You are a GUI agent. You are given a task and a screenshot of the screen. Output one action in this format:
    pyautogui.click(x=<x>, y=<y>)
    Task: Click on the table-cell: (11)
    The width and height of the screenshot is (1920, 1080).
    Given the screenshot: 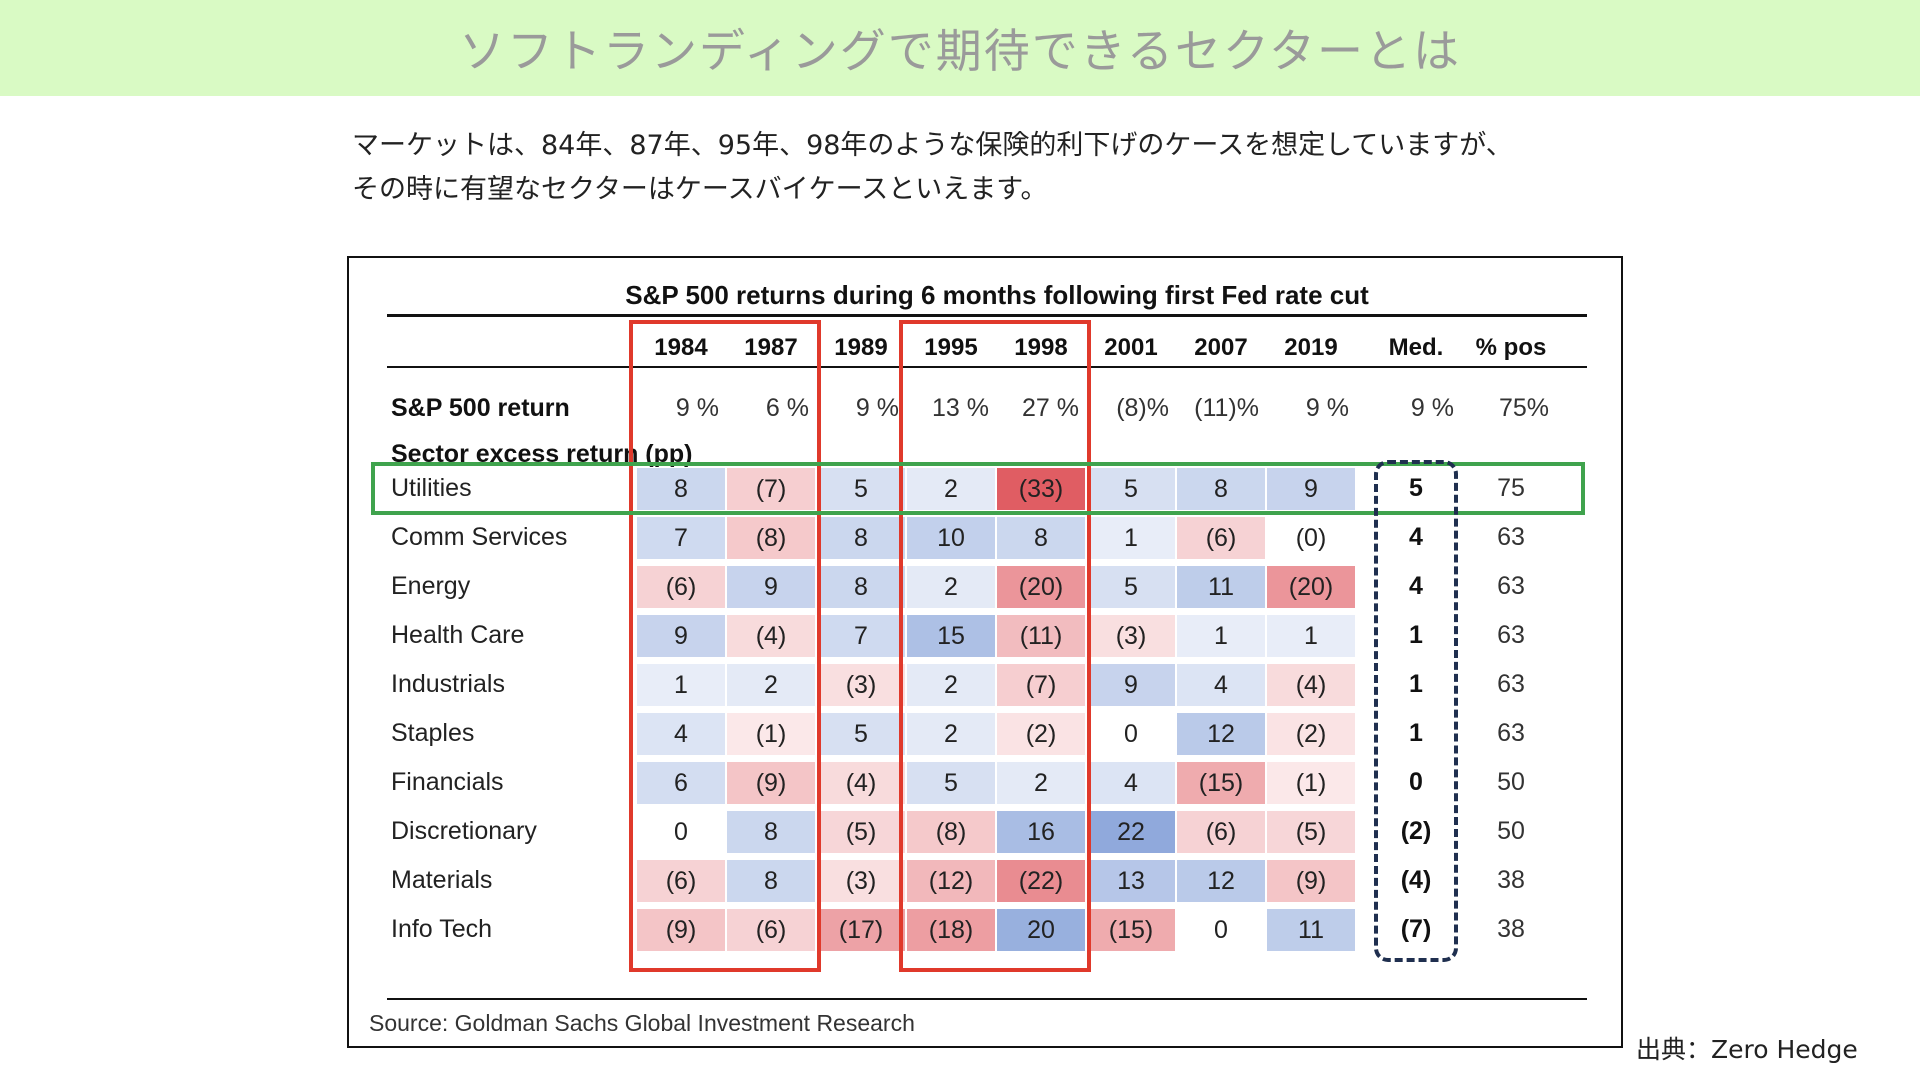 What is the action you would take?
    pyautogui.click(x=1041, y=636)
    